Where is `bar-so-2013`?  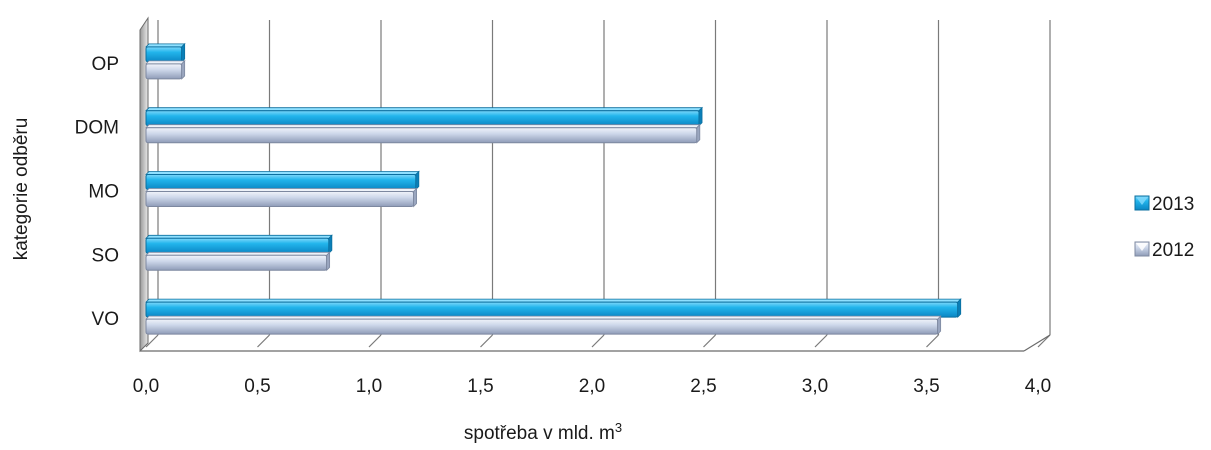 bar-so-2013 is located at coordinates (239, 244).